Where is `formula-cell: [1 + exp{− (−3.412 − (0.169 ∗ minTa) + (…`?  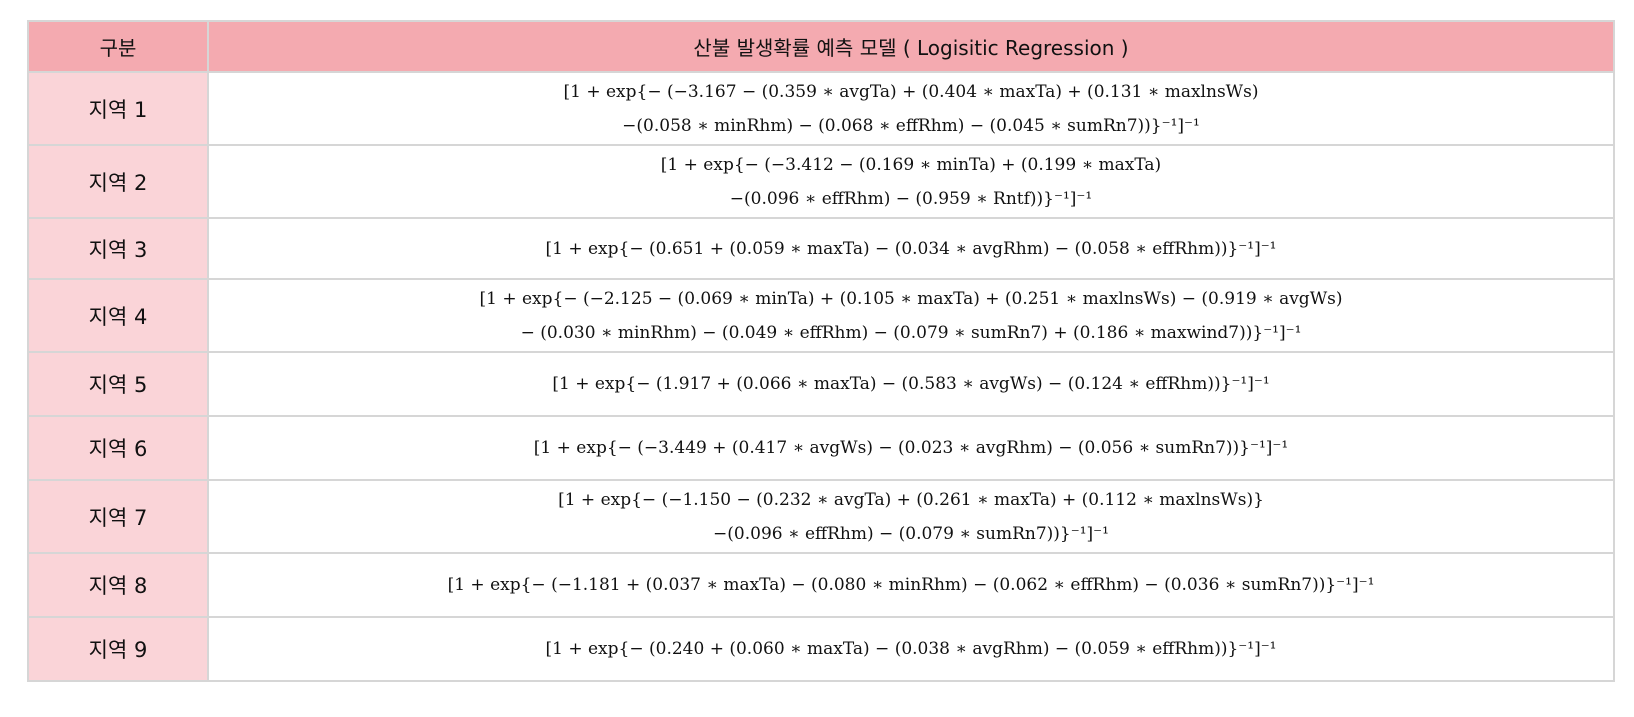
formula-cell: [1 + exp{− (−3.412 − (0.169 ∗ minTa) + (… is located at coordinates (911, 181).